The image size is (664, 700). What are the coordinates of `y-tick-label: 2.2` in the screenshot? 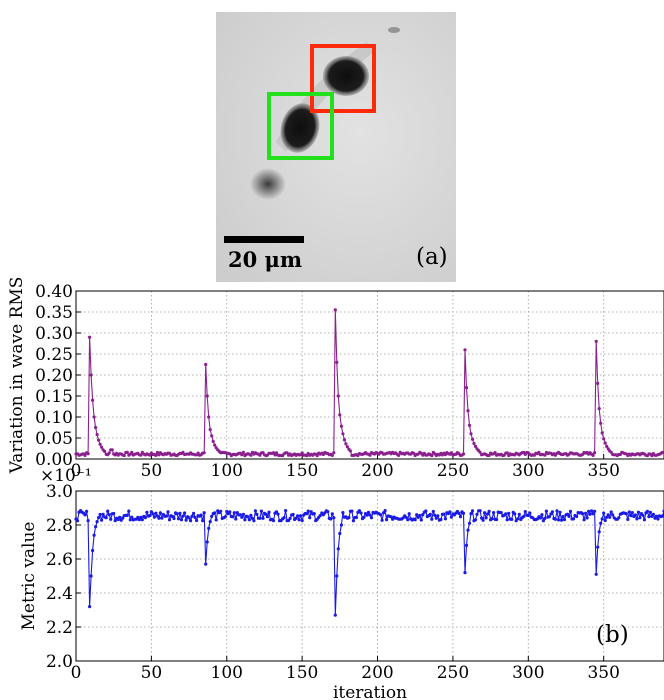 It's located at (59, 628).